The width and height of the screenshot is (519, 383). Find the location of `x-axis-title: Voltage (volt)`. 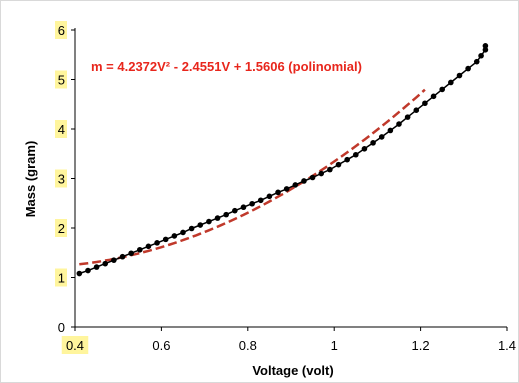

x-axis-title: Voltage (volt) is located at coordinates (292, 370).